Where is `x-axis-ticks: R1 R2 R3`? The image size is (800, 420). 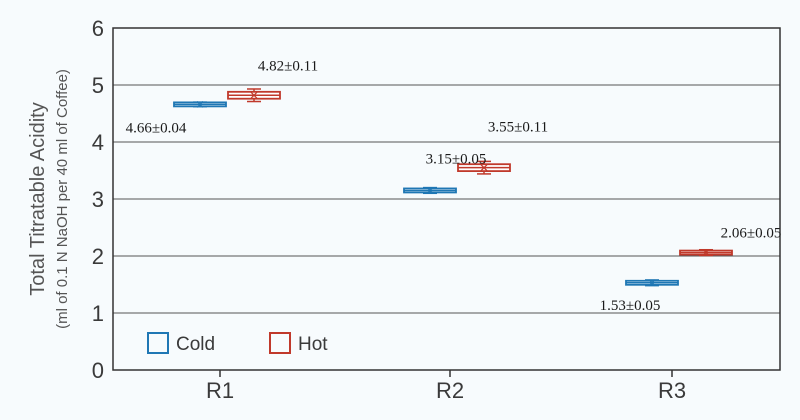
x-axis-ticks: R1 R2 R3 is located at coordinates (446, 386).